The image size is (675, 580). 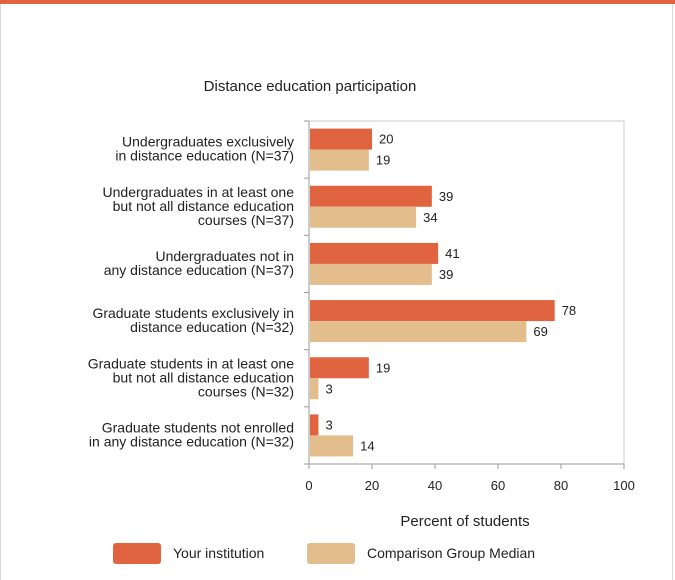 What do you see at coordinates (624, 485) in the screenshot?
I see `x-tick-label: 100` at bounding box center [624, 485].